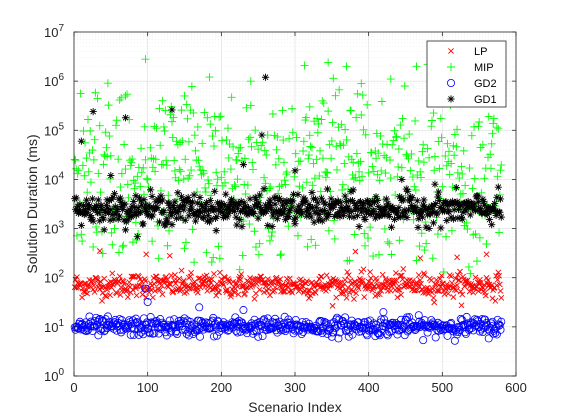  I want to click on y-tick-exponent: 1, so click(61, 323).